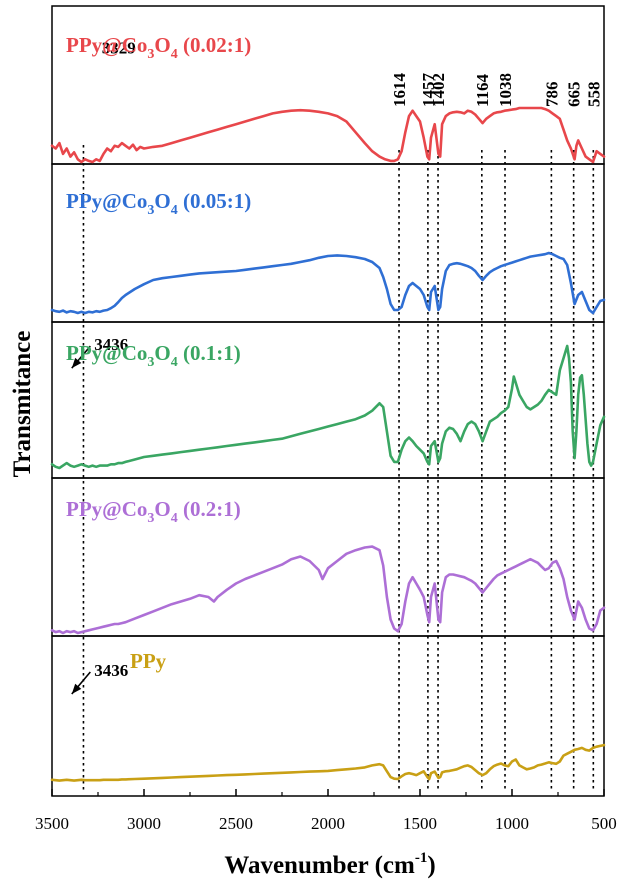 Image resolution: width=620 pixels, height=882 pixels. I want to click on series-label-2: PPy@Co3O4 (0.1:1), so click(153, 355).